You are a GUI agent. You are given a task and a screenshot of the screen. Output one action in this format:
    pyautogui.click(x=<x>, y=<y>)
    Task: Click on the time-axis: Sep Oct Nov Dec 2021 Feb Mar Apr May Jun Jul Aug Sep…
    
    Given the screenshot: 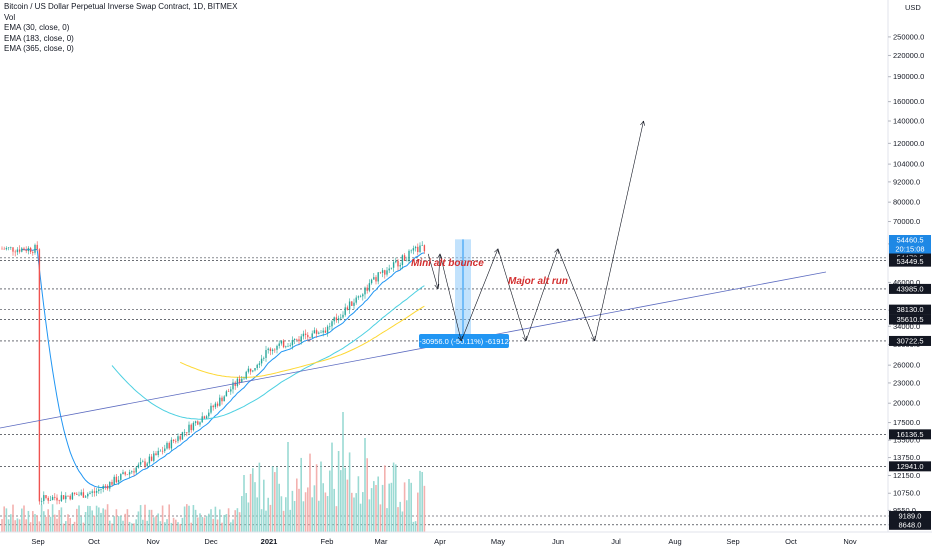 What is the action you would take?
    pyautogui.click(x=466, y=538)
    